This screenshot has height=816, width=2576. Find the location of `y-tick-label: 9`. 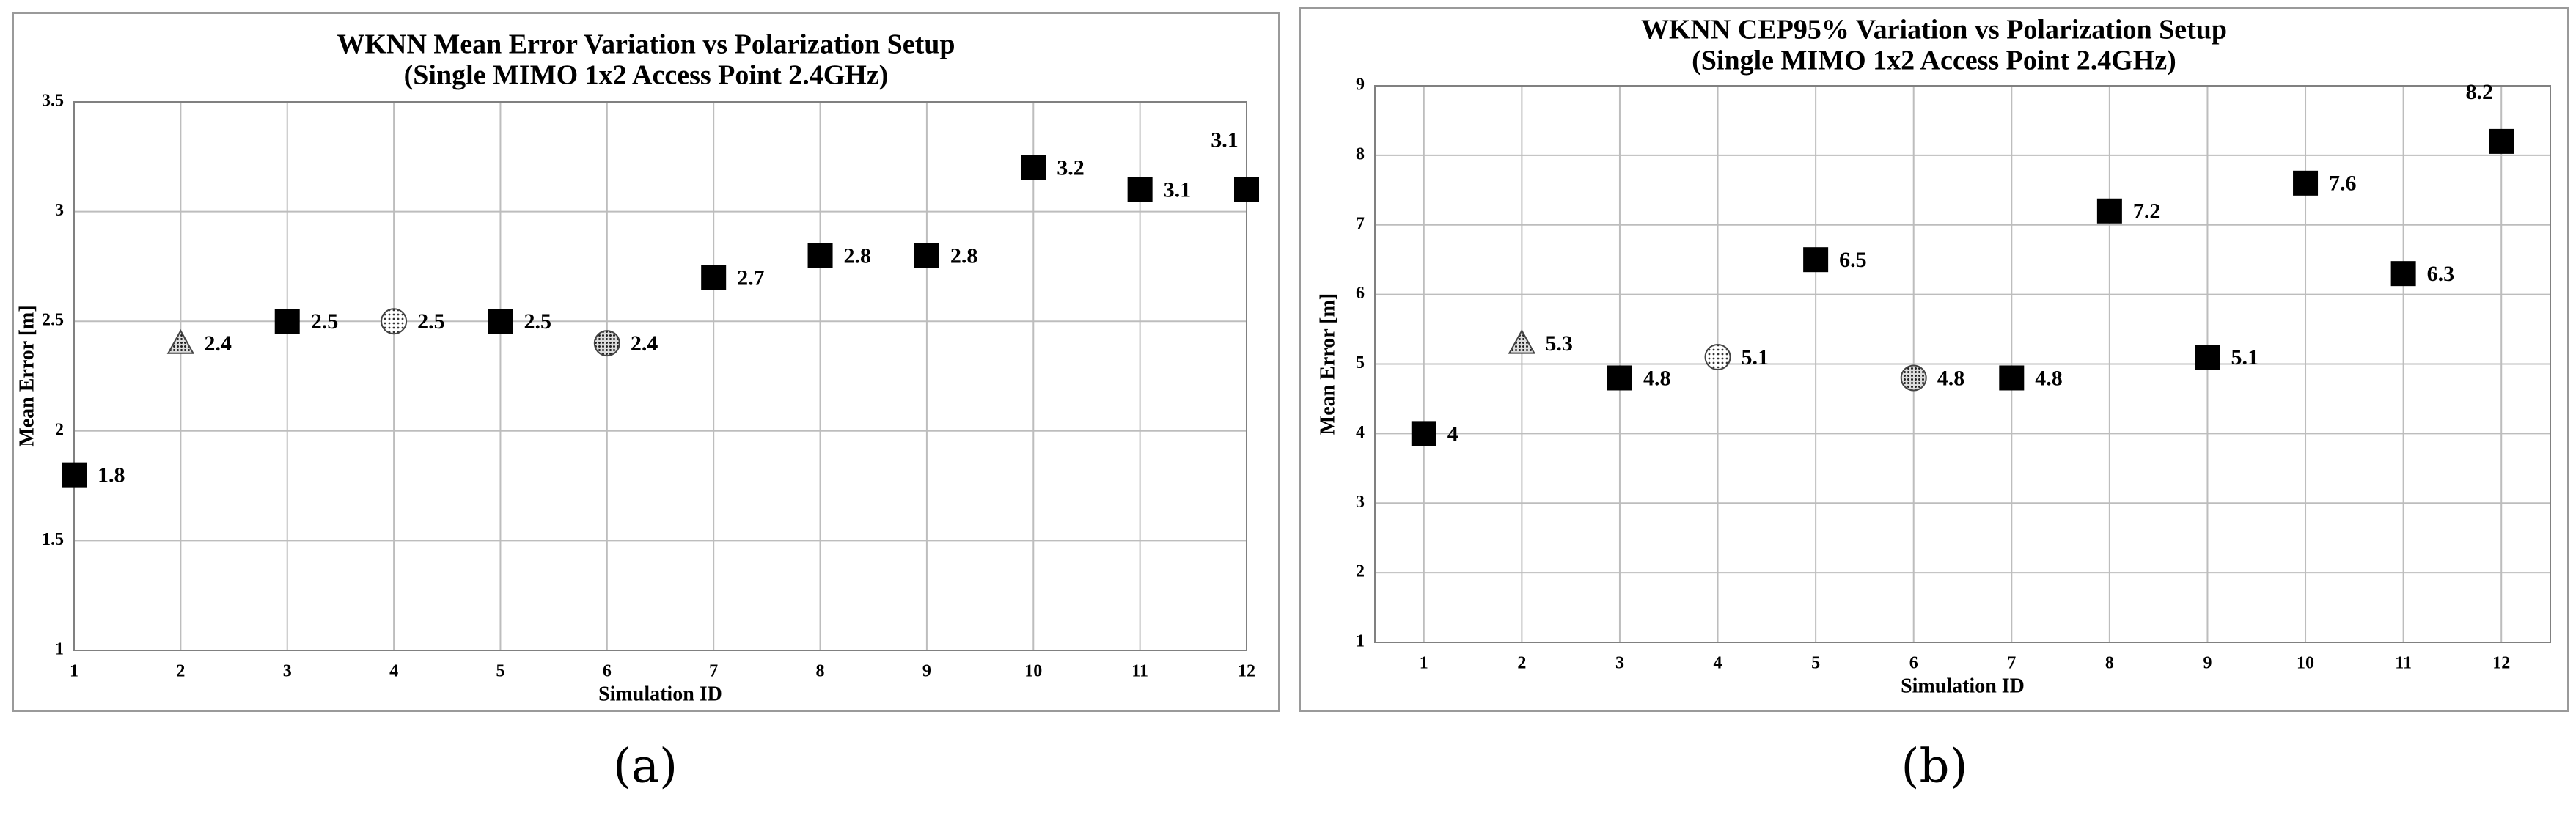

y-tick-label: 9 is located at coordinates (1361, 85).